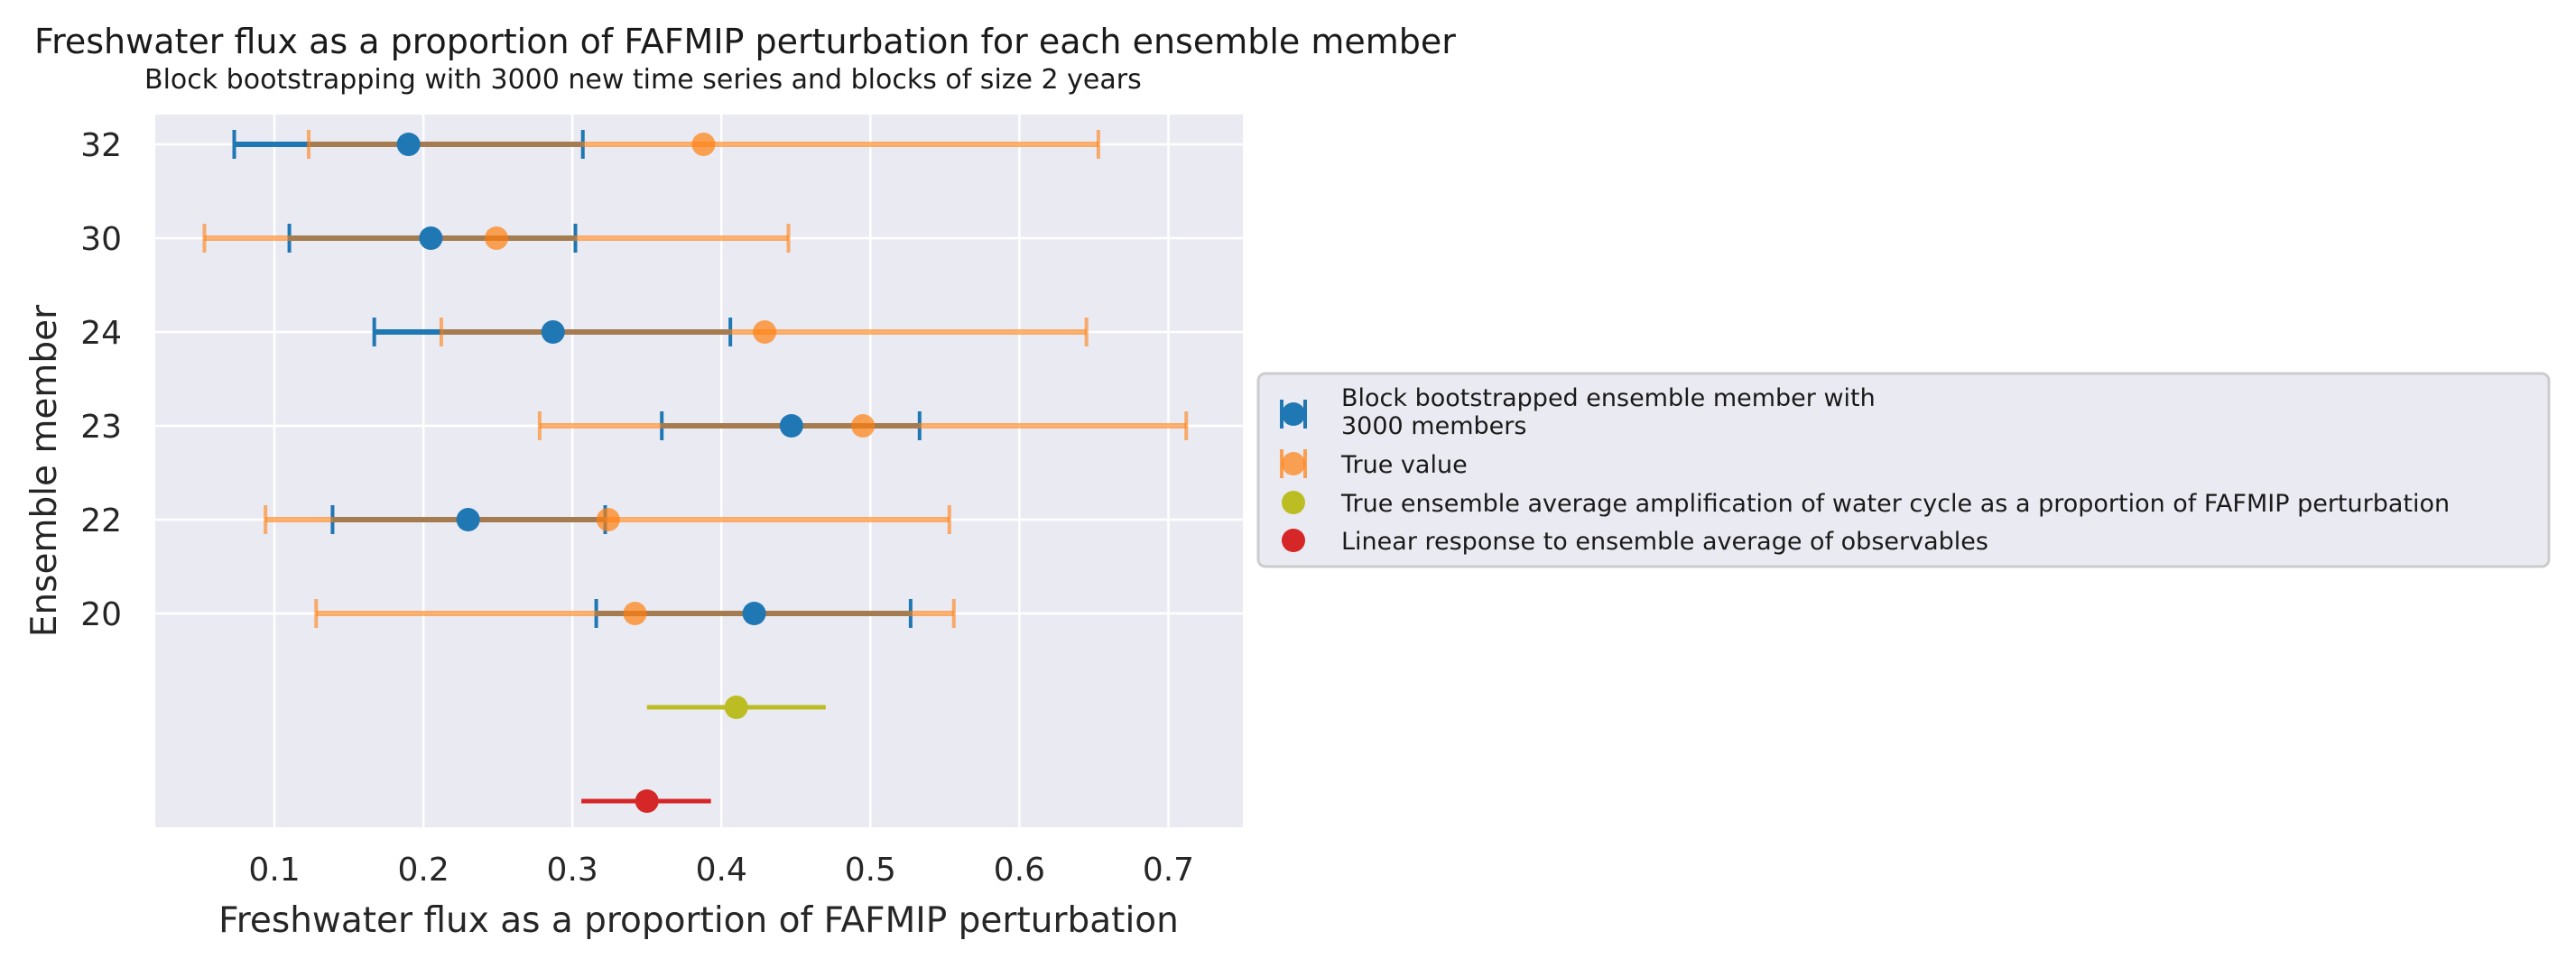  I want to click on legend-label: 3000 members, so click(1433, 426).